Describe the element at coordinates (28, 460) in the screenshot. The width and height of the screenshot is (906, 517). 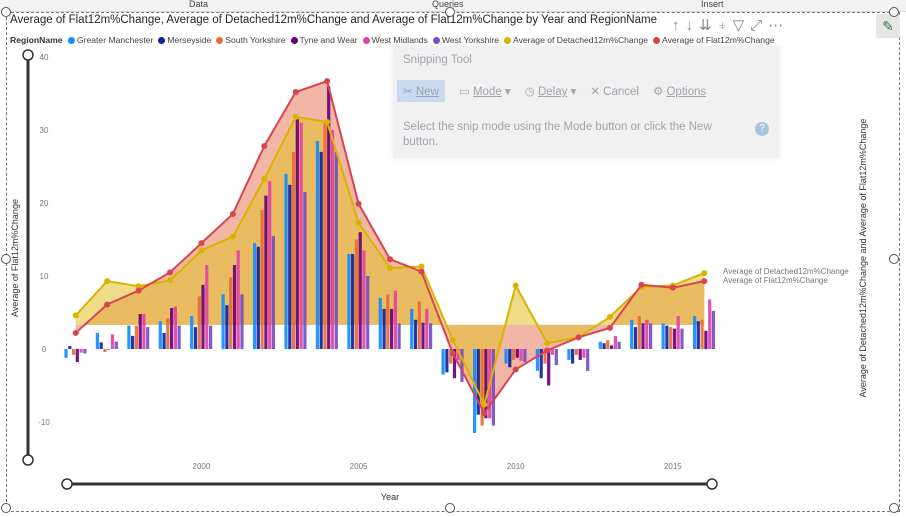
I see `y-zoom-handle-bottom` at that location.